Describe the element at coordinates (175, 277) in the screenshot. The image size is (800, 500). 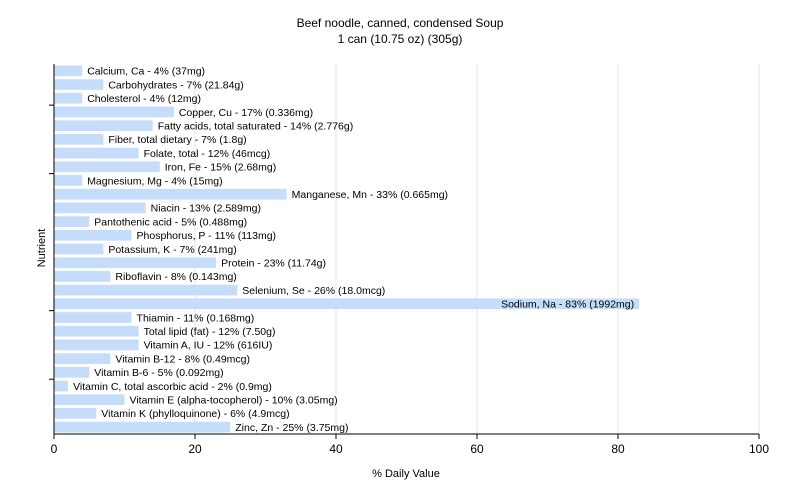
I see `bar-label: Riboflavin - 8% (0.143mg)` at that location.